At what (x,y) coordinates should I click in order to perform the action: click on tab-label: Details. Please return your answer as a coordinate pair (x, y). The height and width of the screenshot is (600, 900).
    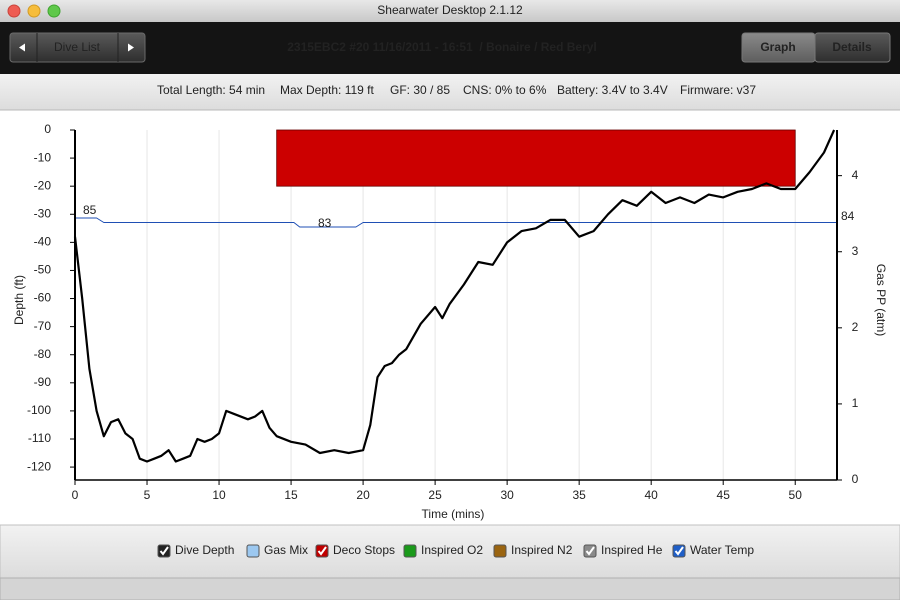
    Looking at the image, I should click on (852, 47).